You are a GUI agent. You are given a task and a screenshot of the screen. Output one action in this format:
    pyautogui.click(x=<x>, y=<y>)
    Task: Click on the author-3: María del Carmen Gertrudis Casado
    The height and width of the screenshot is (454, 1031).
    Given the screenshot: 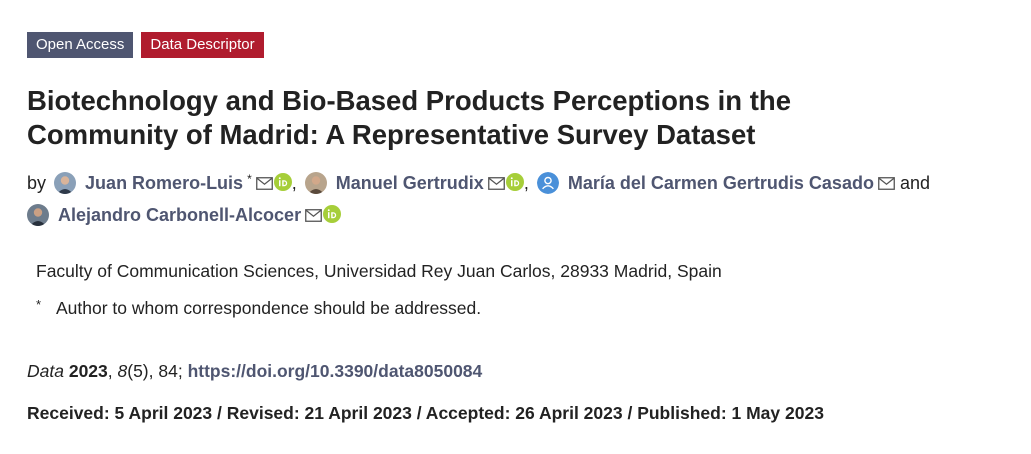 What is the action you would take?
    pyautogui.click(x=717, y=183)
    